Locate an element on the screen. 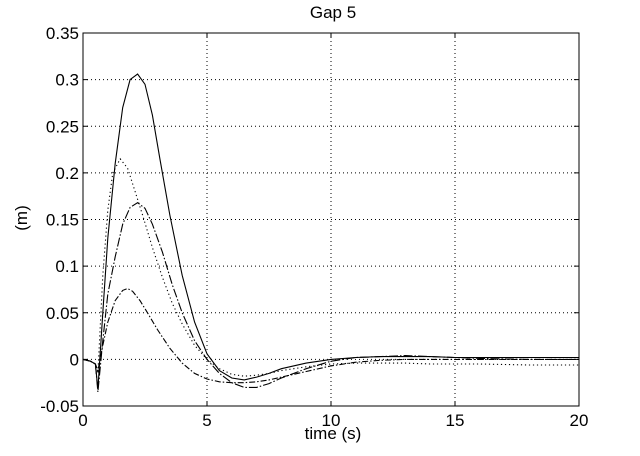 The width and height of the screenshot is (640, 456). x-tick-label: 10 is located at coordinates (331, 420).